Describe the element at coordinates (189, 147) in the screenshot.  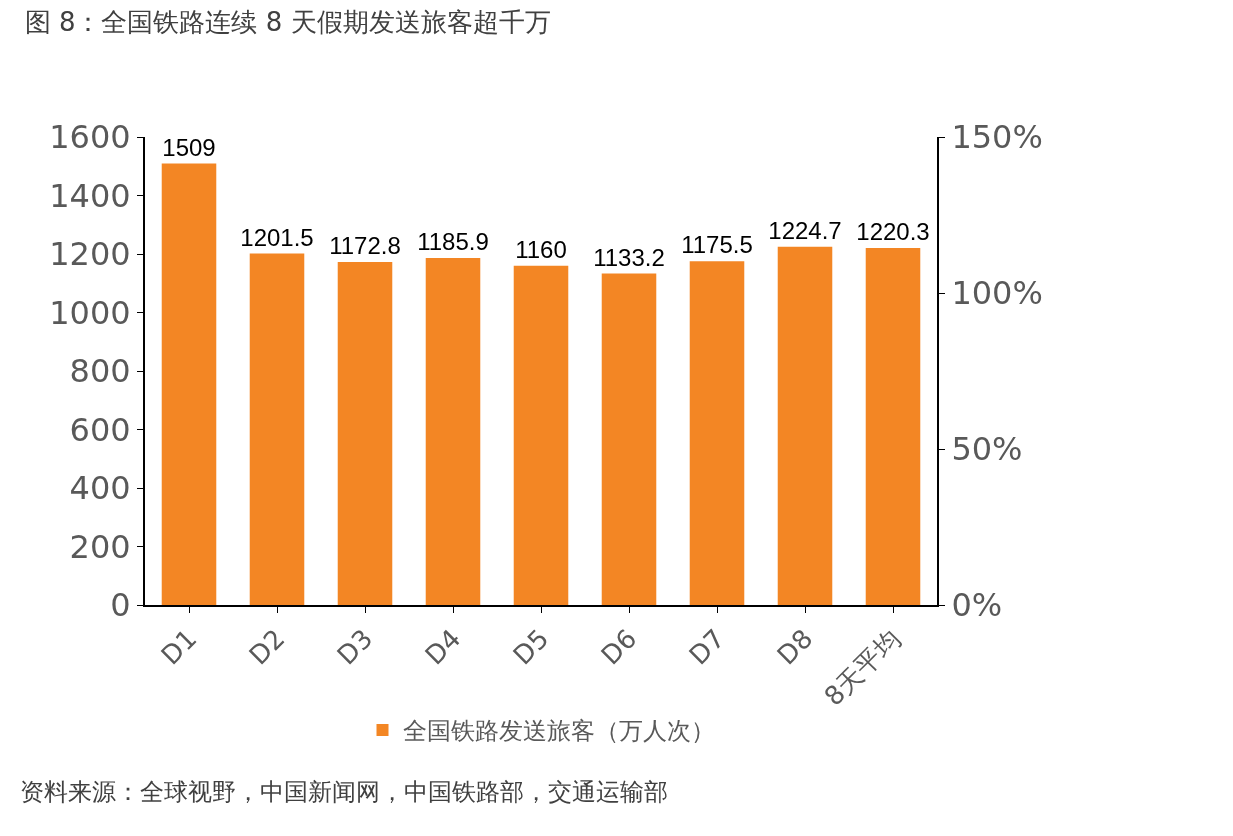
I see `data-label: 1509` at that location.